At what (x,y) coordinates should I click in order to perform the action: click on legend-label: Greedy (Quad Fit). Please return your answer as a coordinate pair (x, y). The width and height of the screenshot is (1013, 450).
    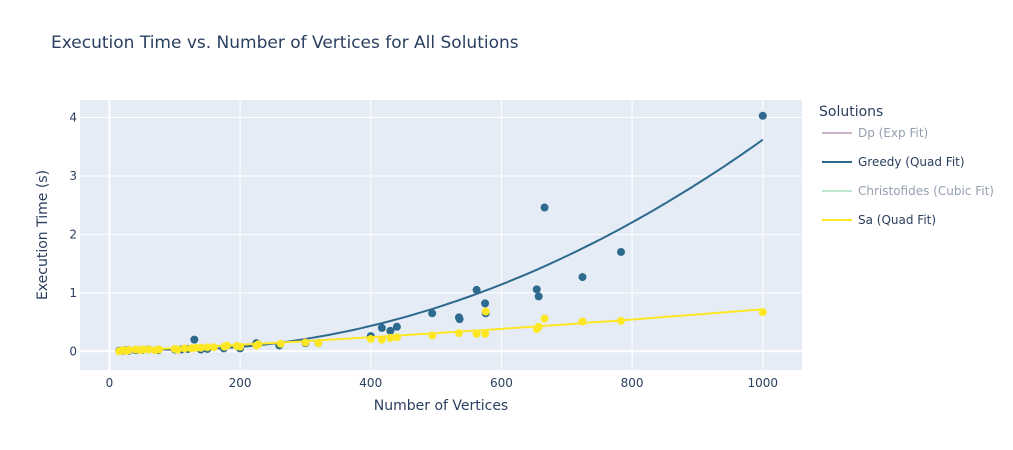
    Looking at the image, I should click on (911, 162).